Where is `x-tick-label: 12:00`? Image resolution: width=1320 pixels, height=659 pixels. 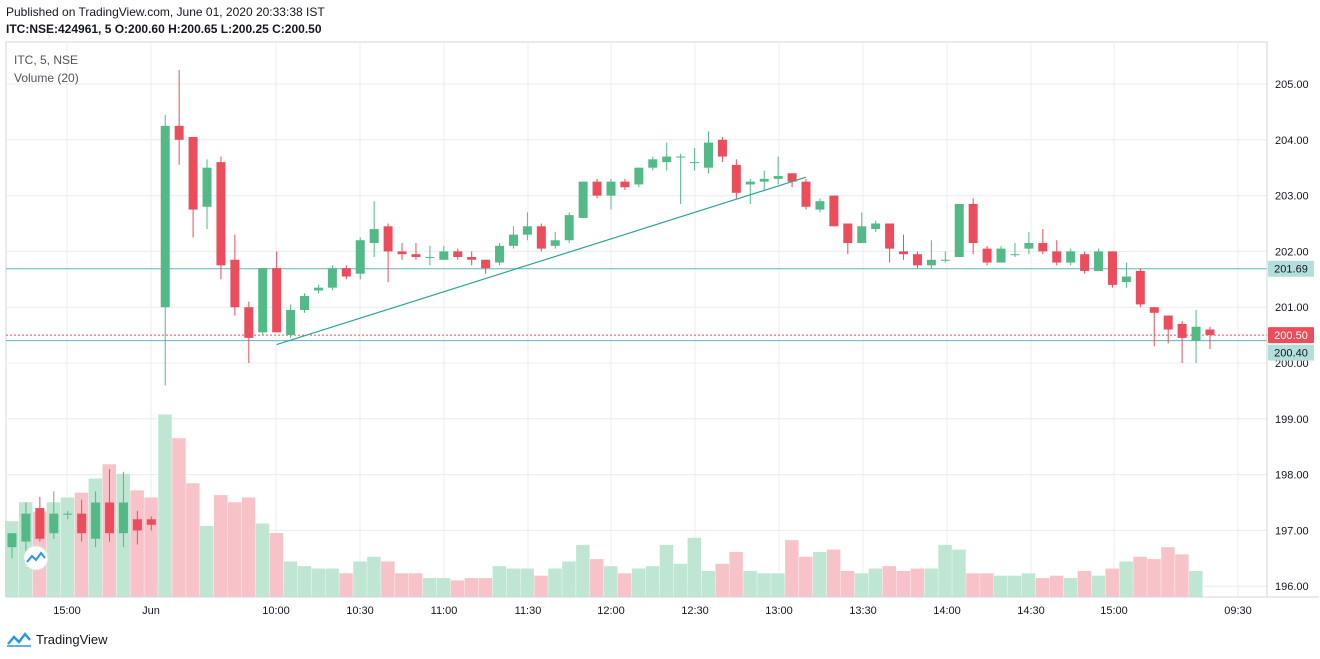
x-tick-label: 12:00 is located at coordinates (611, 611).